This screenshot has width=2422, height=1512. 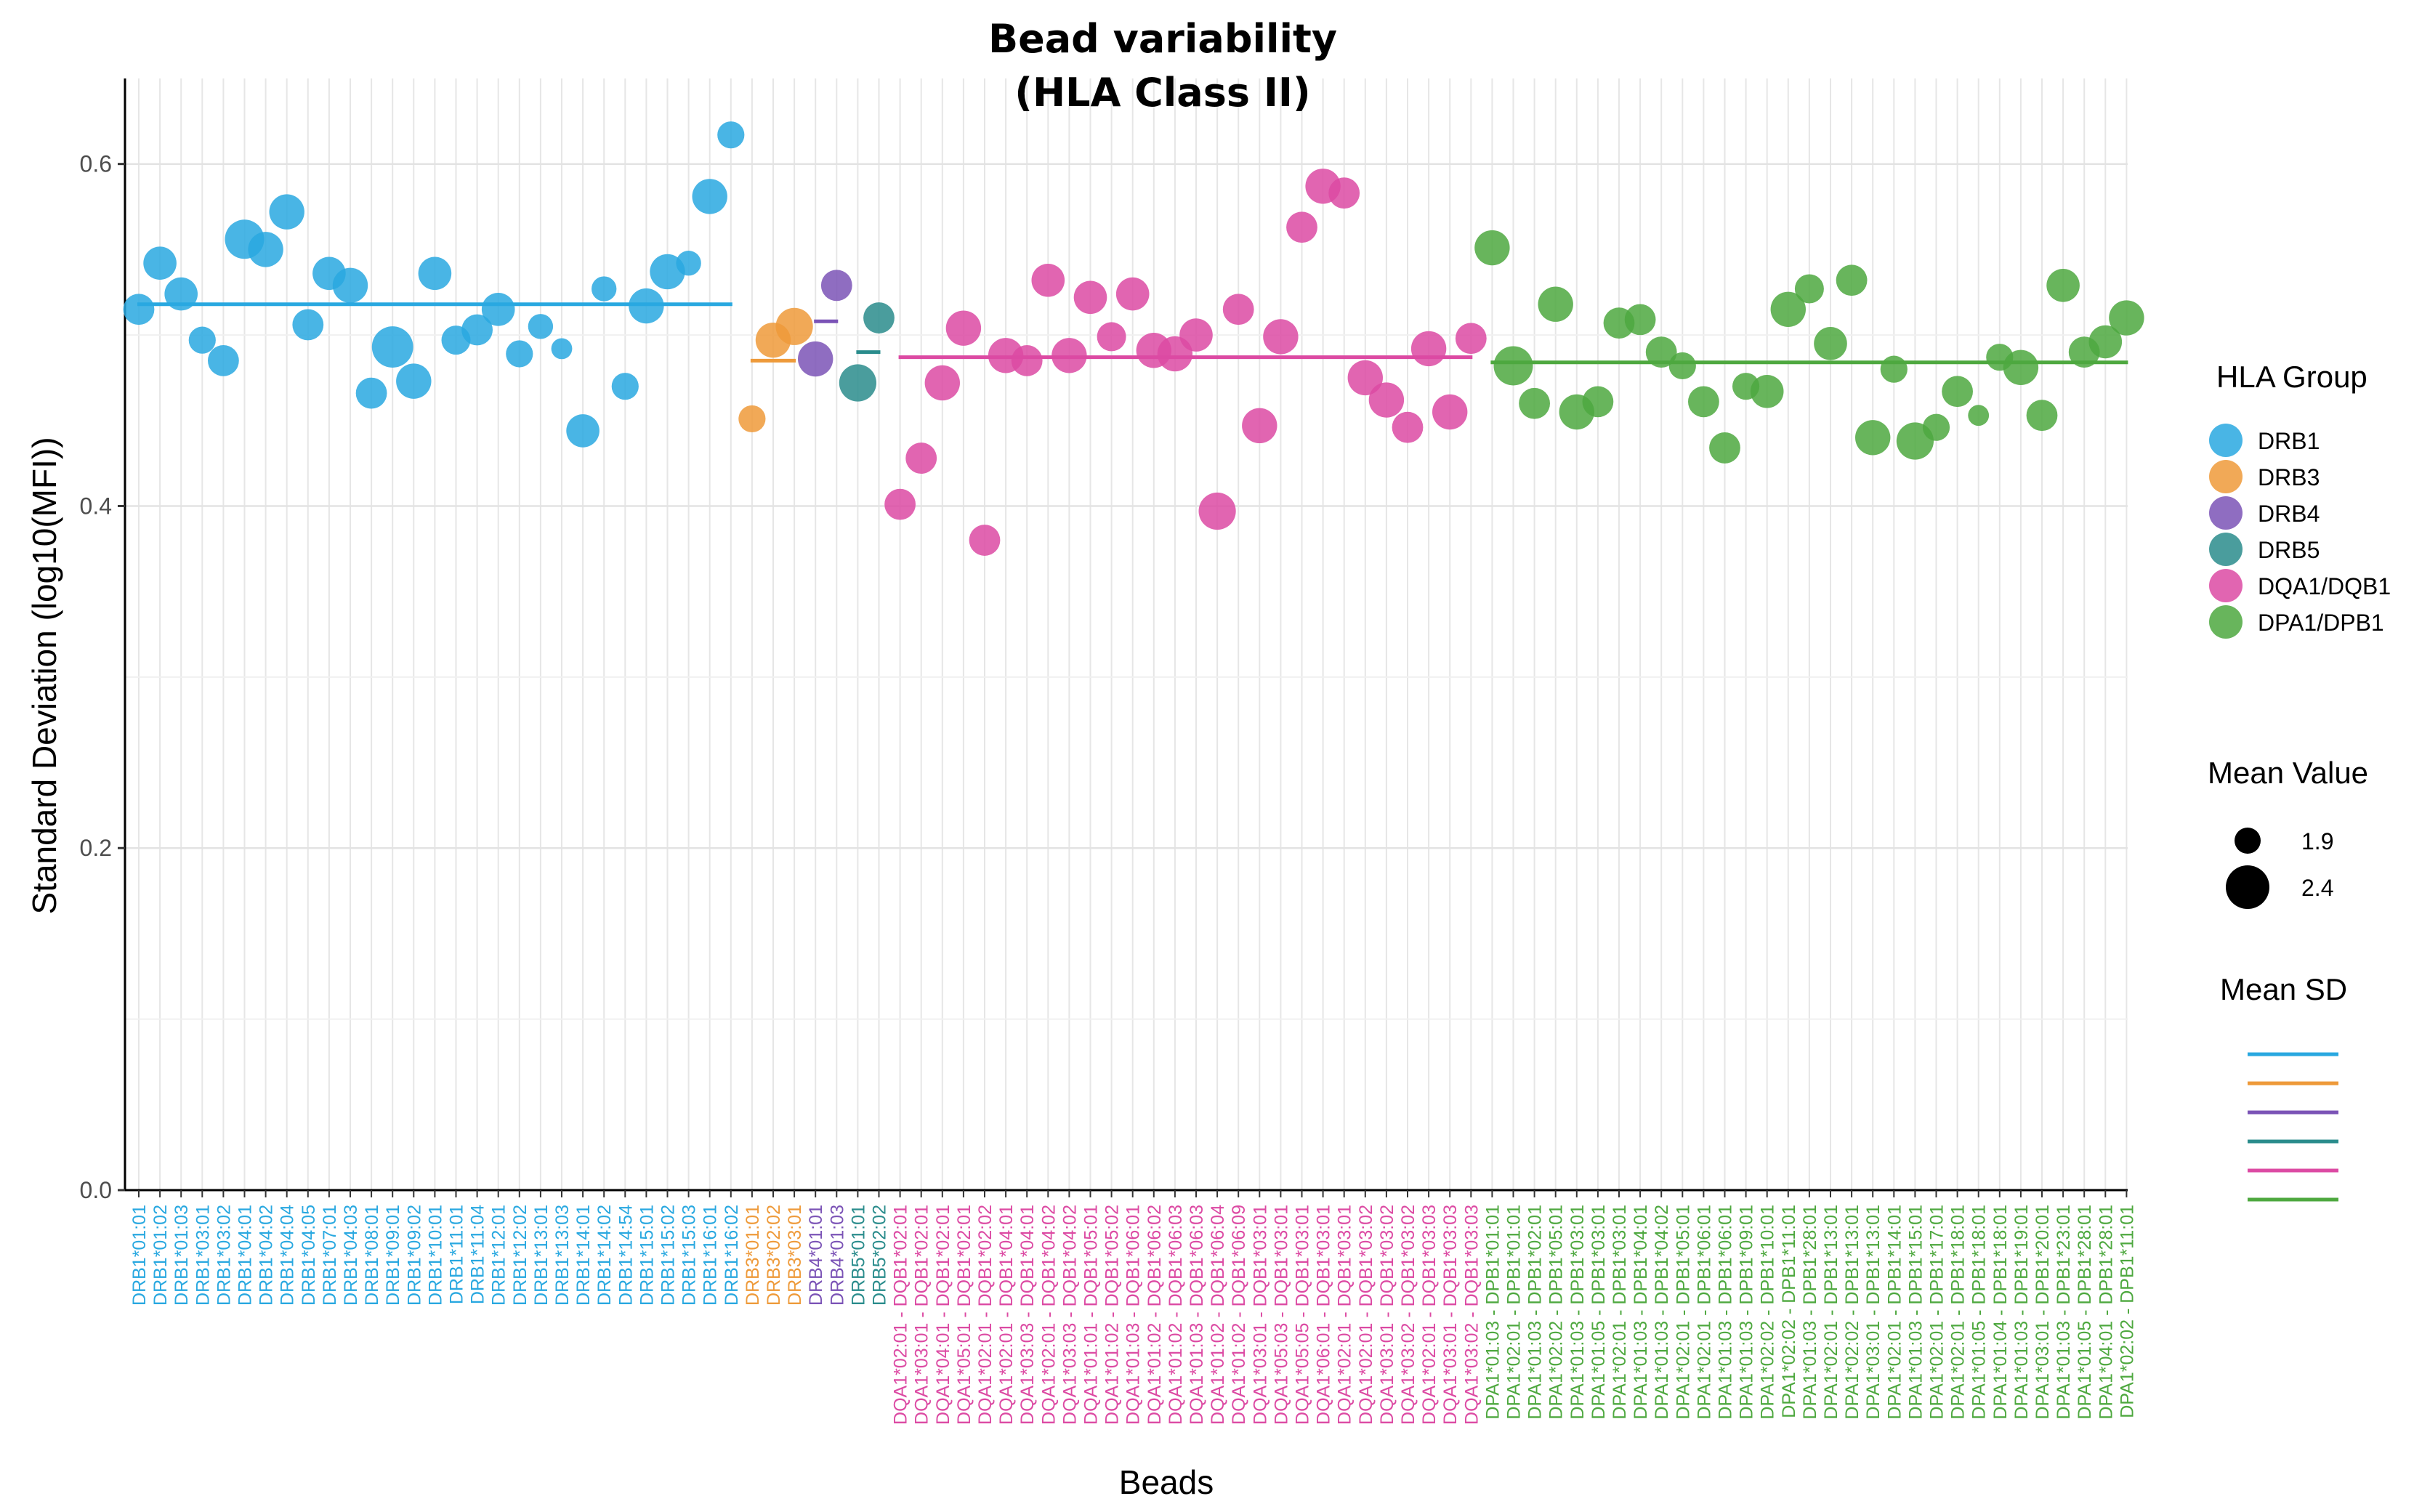 I want to click on y-tick-label: 0.0, so click(x=96, y=1190).